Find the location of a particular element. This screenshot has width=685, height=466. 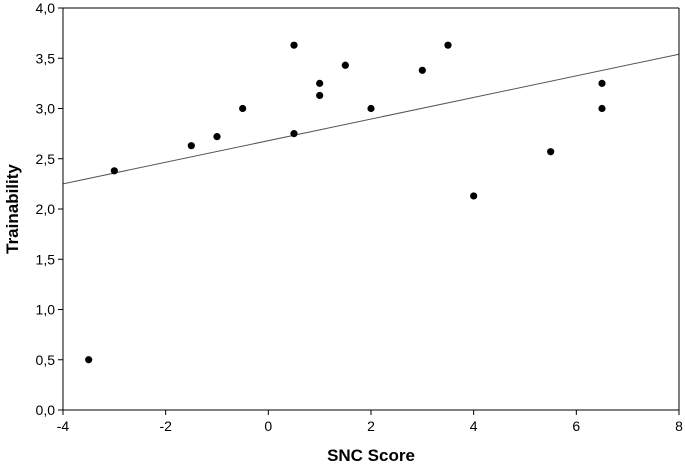

y-tick-label: 1,0 is located at coordinates (46, 310).